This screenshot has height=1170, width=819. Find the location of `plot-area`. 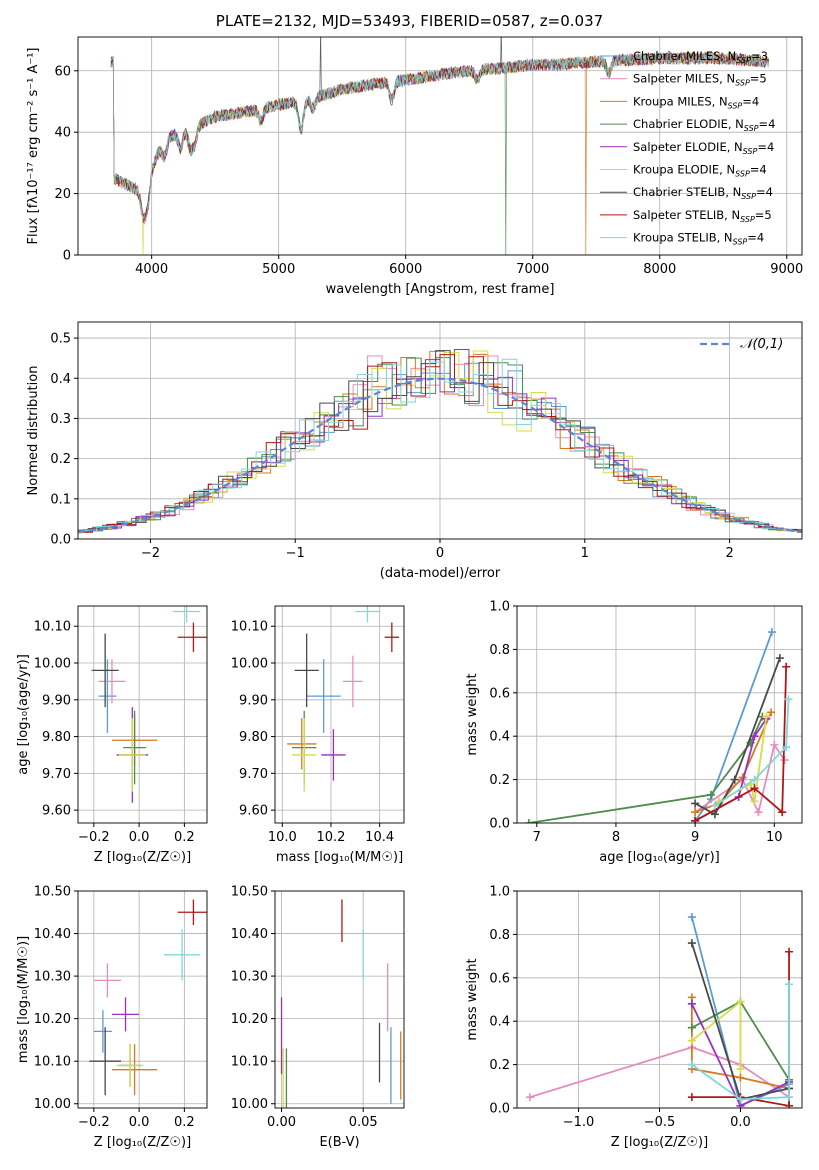

plot-area is located at coordinates (659, 714).